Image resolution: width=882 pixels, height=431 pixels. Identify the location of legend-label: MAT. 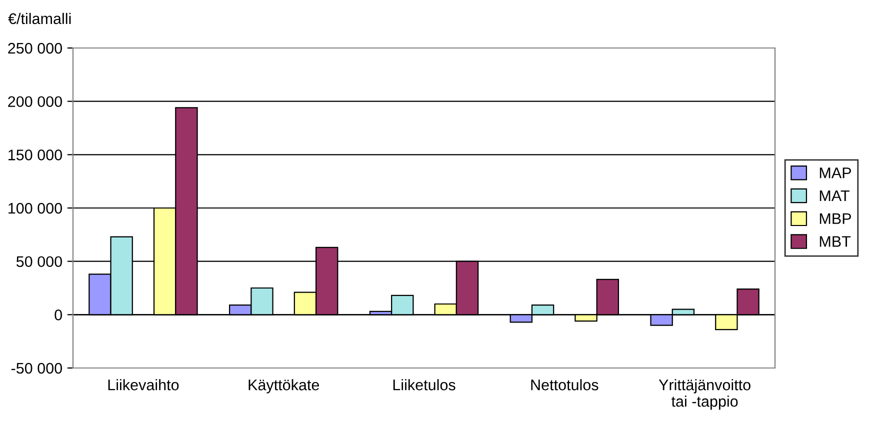
(835, 196).